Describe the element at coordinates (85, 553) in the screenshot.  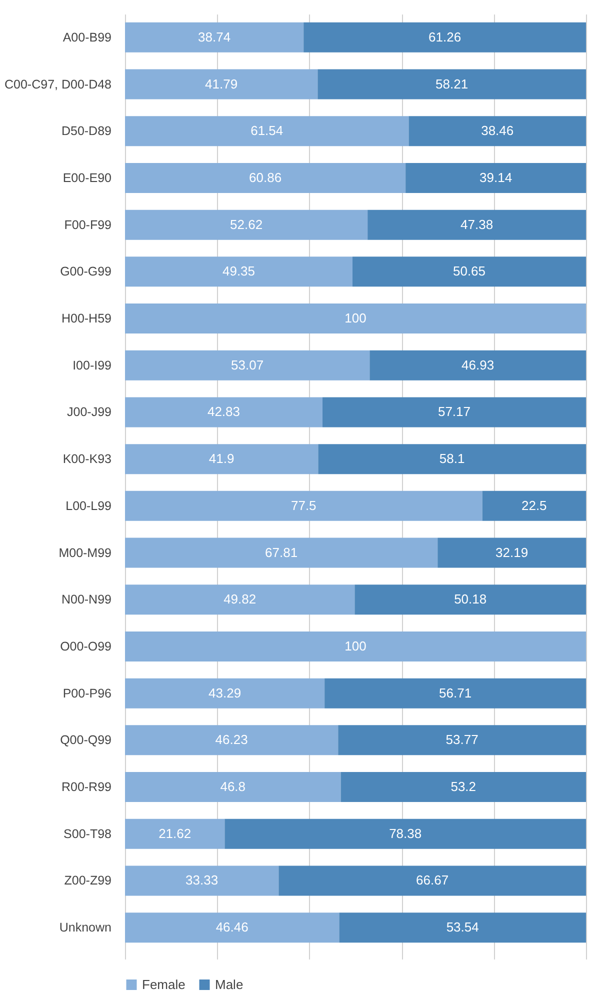
I see `y-tick-label: M00-M99` at that location.